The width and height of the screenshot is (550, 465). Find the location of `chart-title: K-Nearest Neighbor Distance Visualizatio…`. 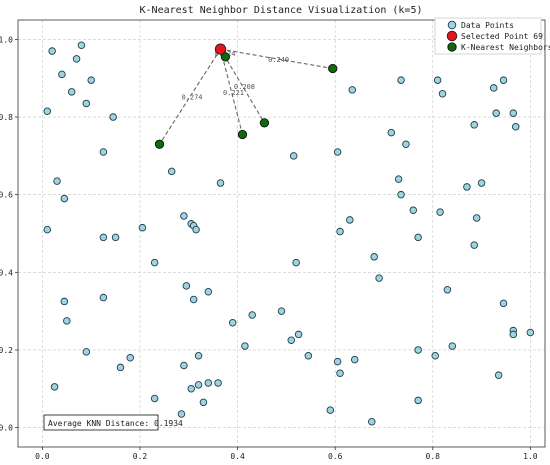

chart-title: K-Nearest Neighbor Distance Visualizatio… is located at coordinates (281, 10).